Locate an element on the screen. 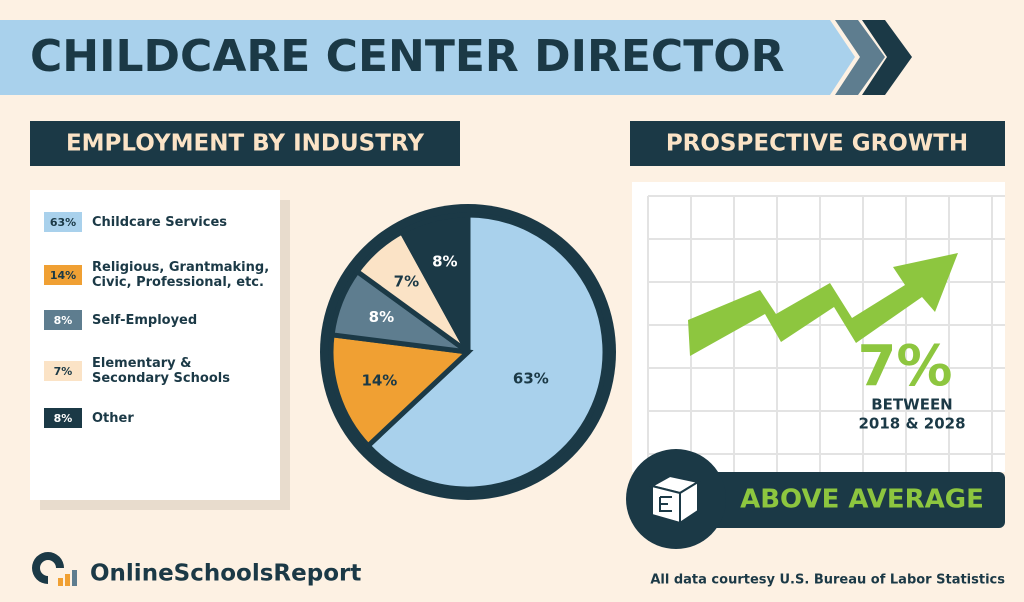 The height and width of the screenshot is (602, 1024). legend-item: 63% Childcare Services is located at coordinates (135, 222).